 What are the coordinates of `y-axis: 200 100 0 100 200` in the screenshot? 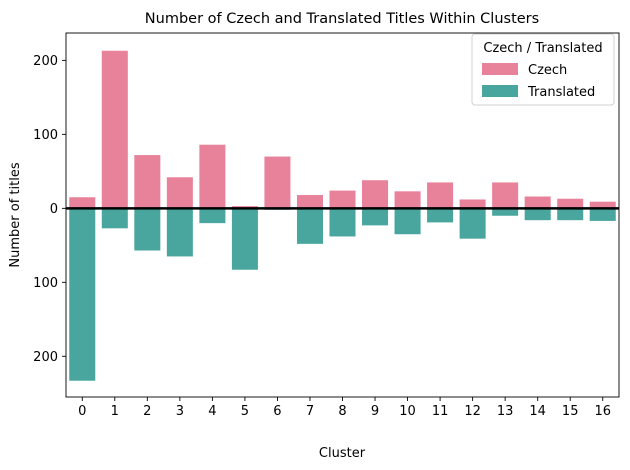 It's located at (49, 209).